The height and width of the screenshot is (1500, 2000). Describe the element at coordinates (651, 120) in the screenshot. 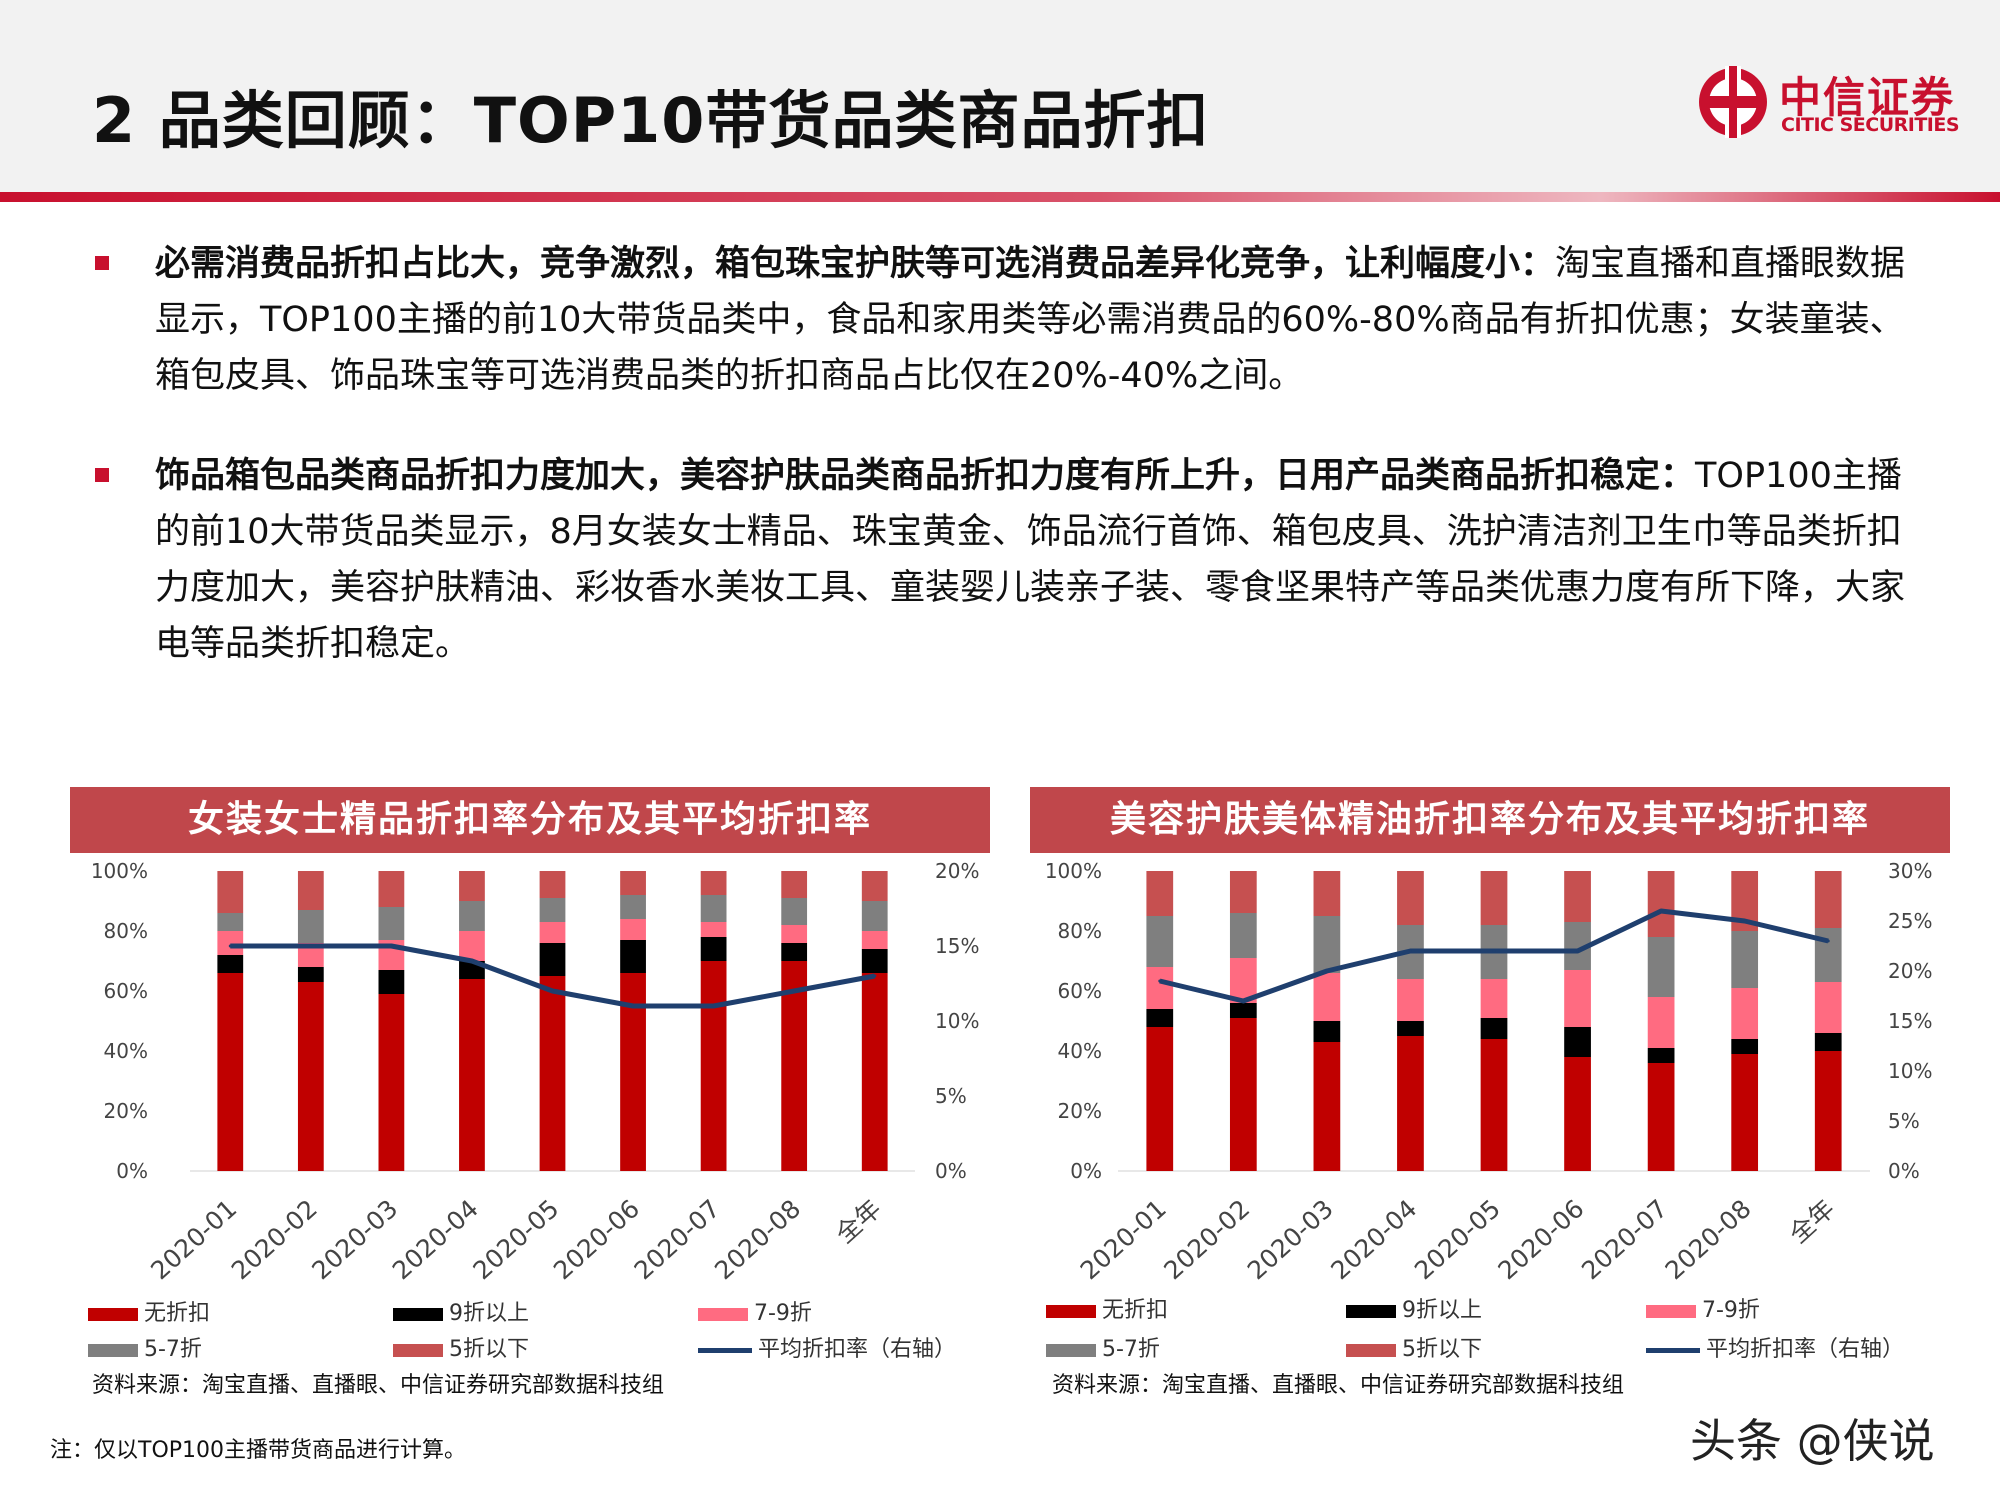

I see `page-title: 2 品类回顾：TOP10带货品类商品折扣` at that location.